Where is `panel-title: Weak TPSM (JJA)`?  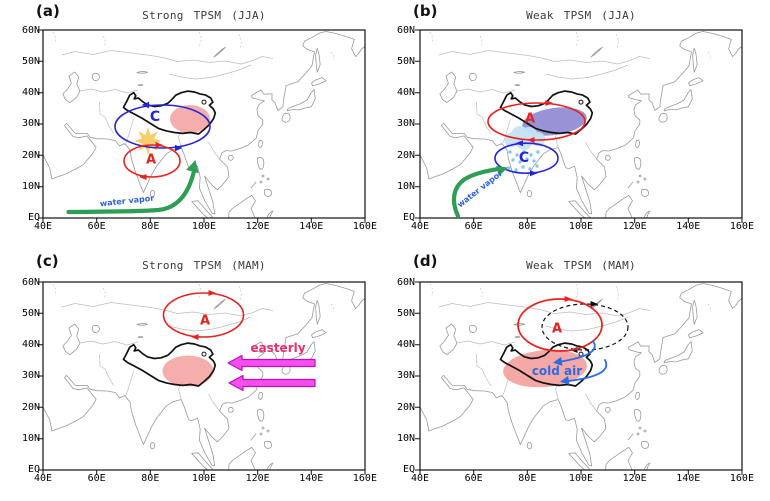 panel-title: Weak TPSM (JJA) is located at coordinates (581, 15).